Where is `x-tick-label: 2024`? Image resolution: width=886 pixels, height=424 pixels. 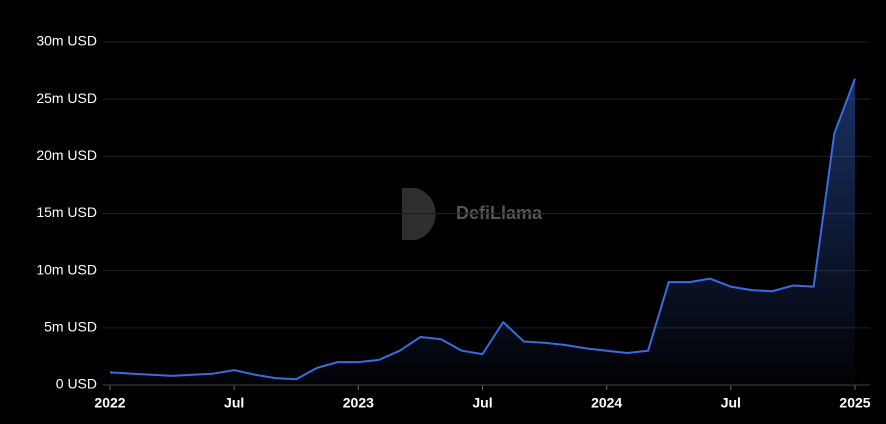
x-tick-label: 2024 is located at coordinates (606, 403).